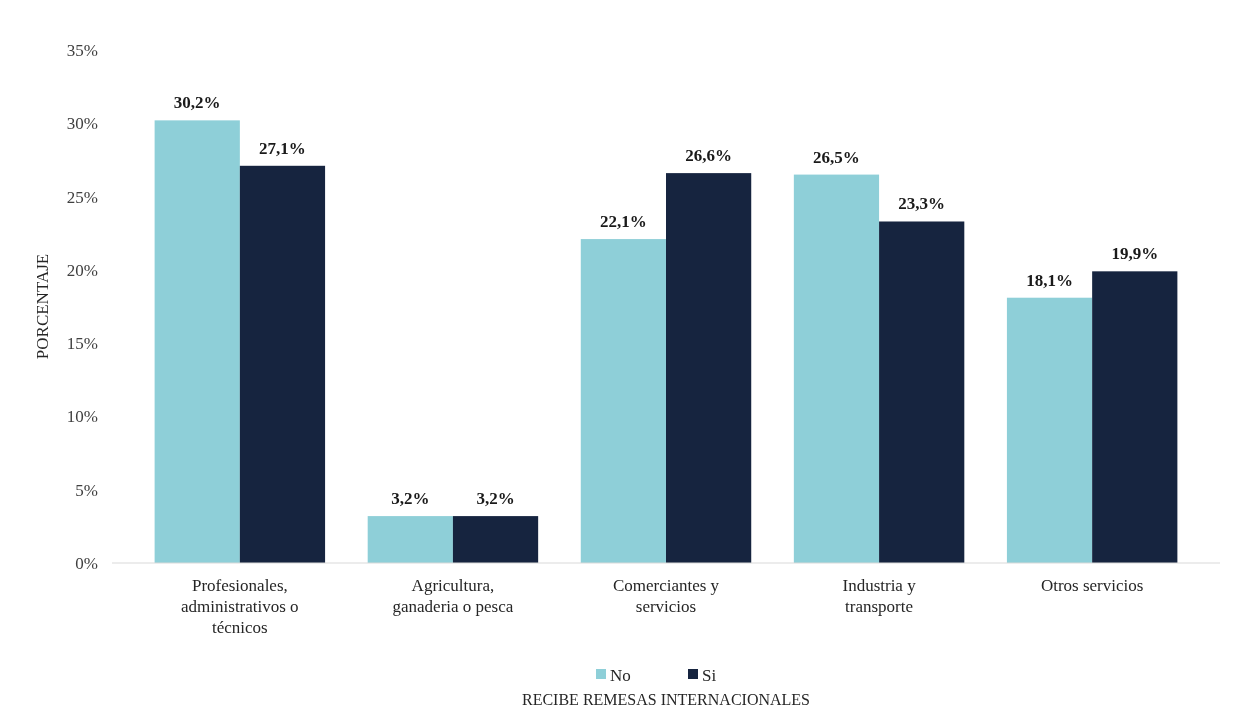 Image resolution: width=1248 pixels, height=721 pixels. I want to click on x-tick-label: Agricultura, ganaderia o pesca, so click(453, 596).